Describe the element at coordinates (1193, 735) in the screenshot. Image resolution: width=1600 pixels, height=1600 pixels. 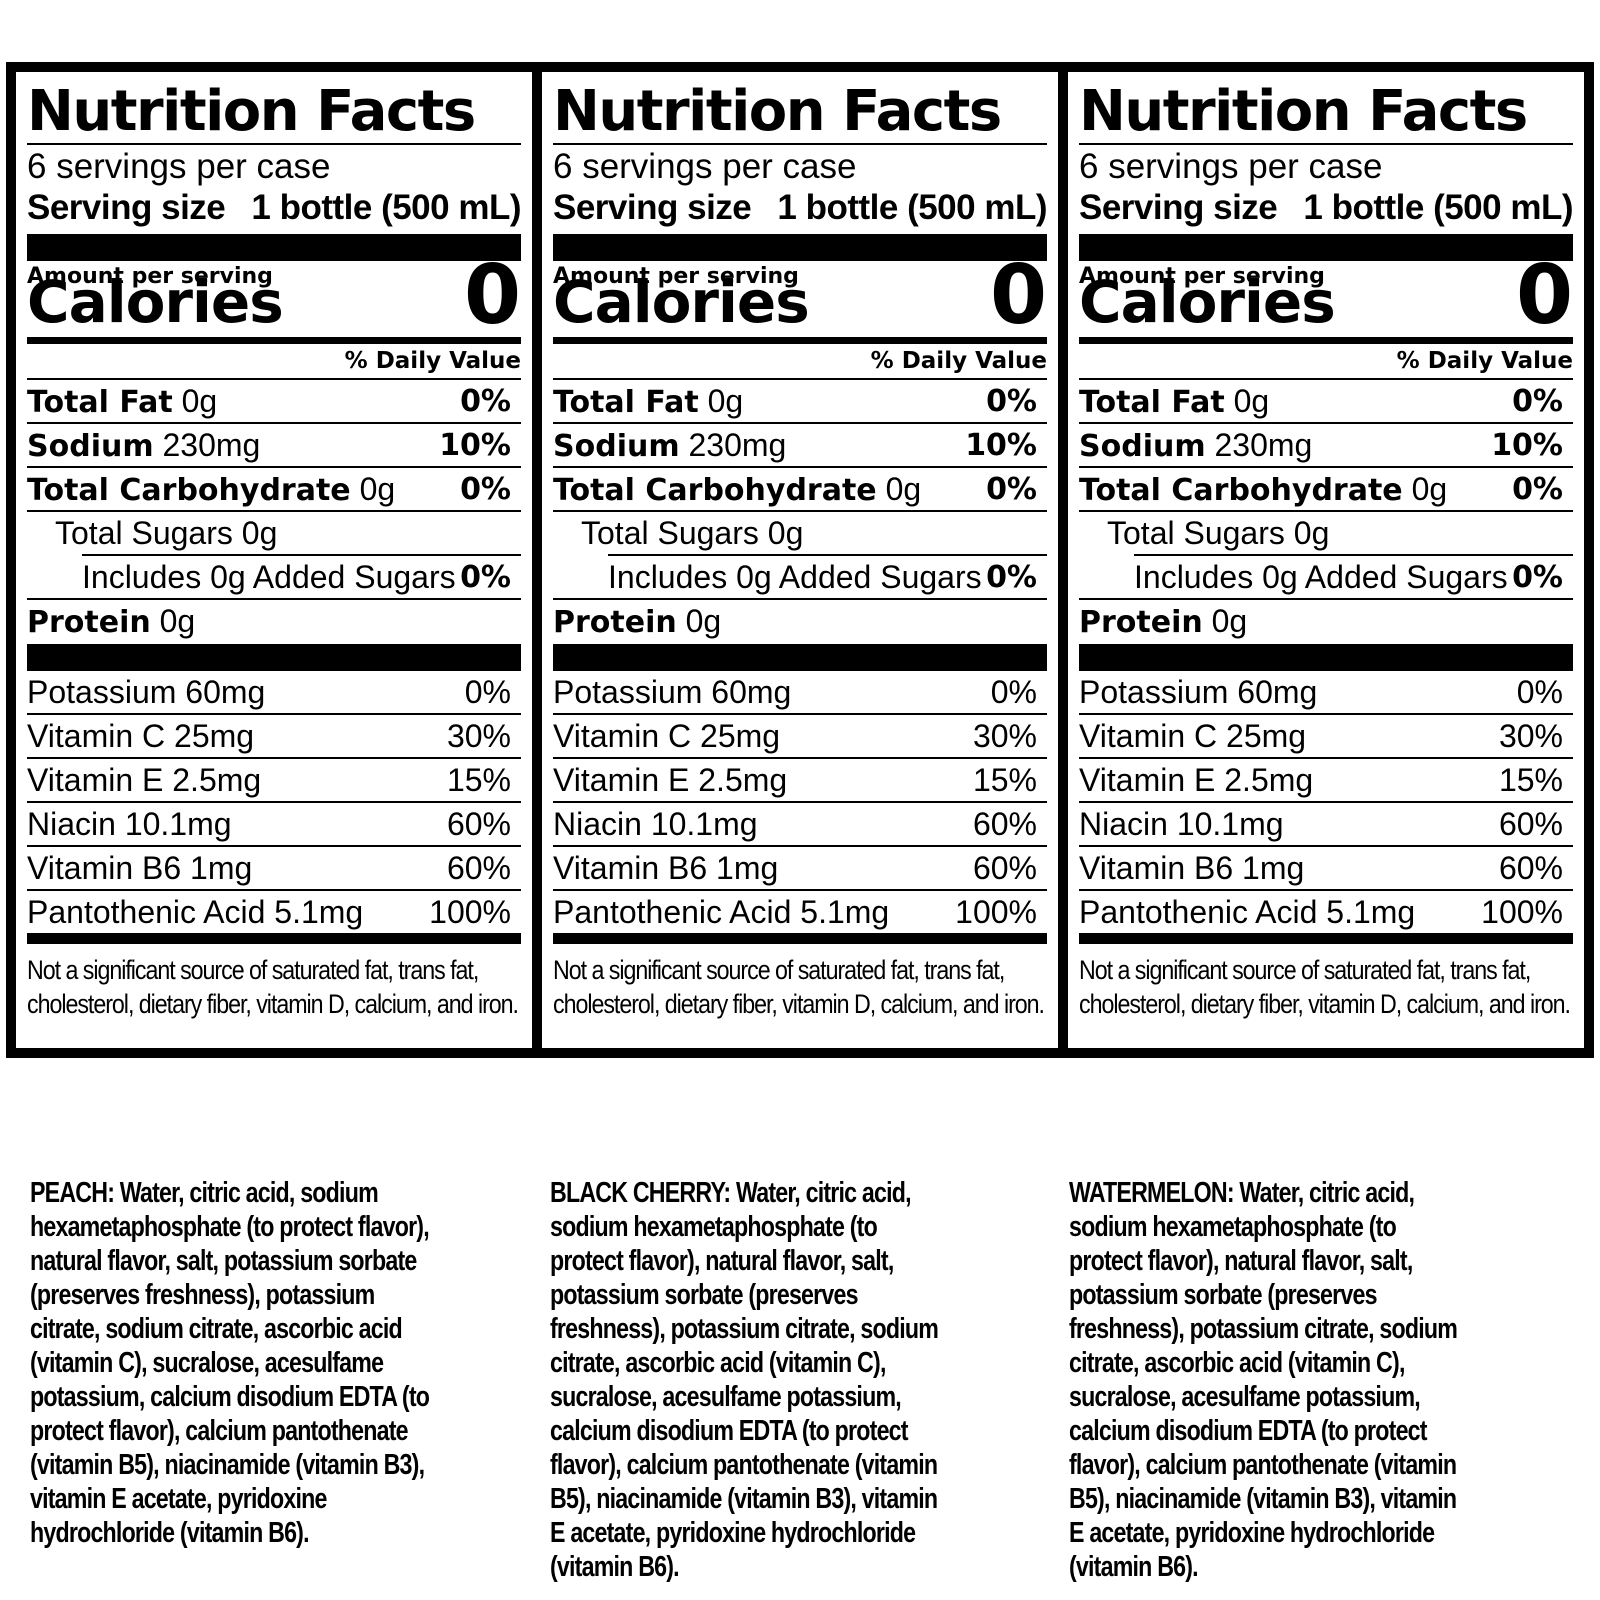
I see `vitamin-label: Vitamin C 25mg` at that location.